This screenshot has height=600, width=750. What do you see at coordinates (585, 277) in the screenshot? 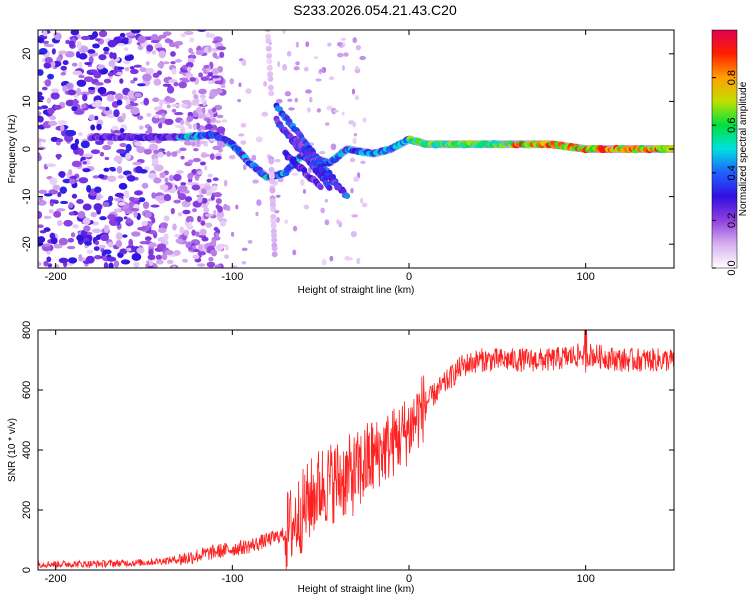
I see `x-tick-label: 100` at bounding box center [585, 277].